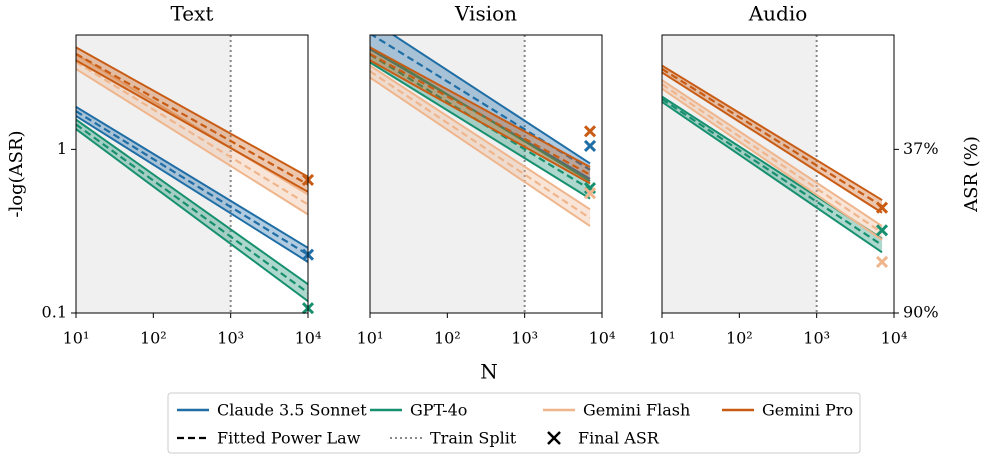 The image size is (987, 457). Describe the element at coordinates (921, 148) in the screenshot. I see `y2-tick-label: 37%` at that location.